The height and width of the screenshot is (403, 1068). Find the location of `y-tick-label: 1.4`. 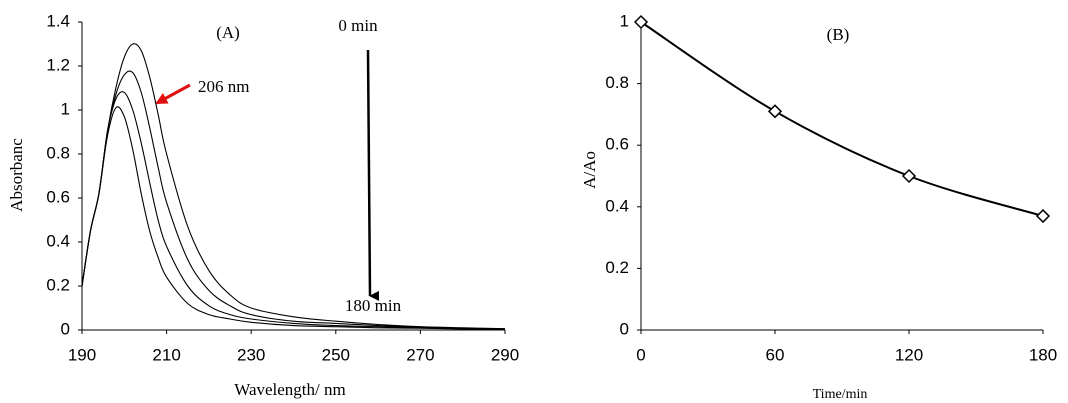

y-tick-label: 1.4 is located at coordinates (58, 20).